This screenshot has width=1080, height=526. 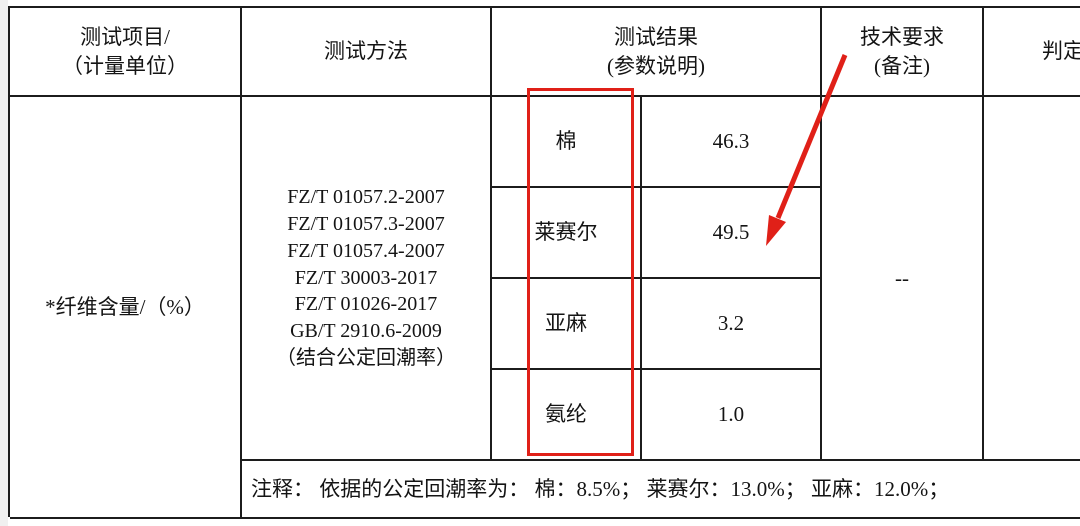 I want to click on cell-fiber-name: 棉, so click(x=567, y=142).